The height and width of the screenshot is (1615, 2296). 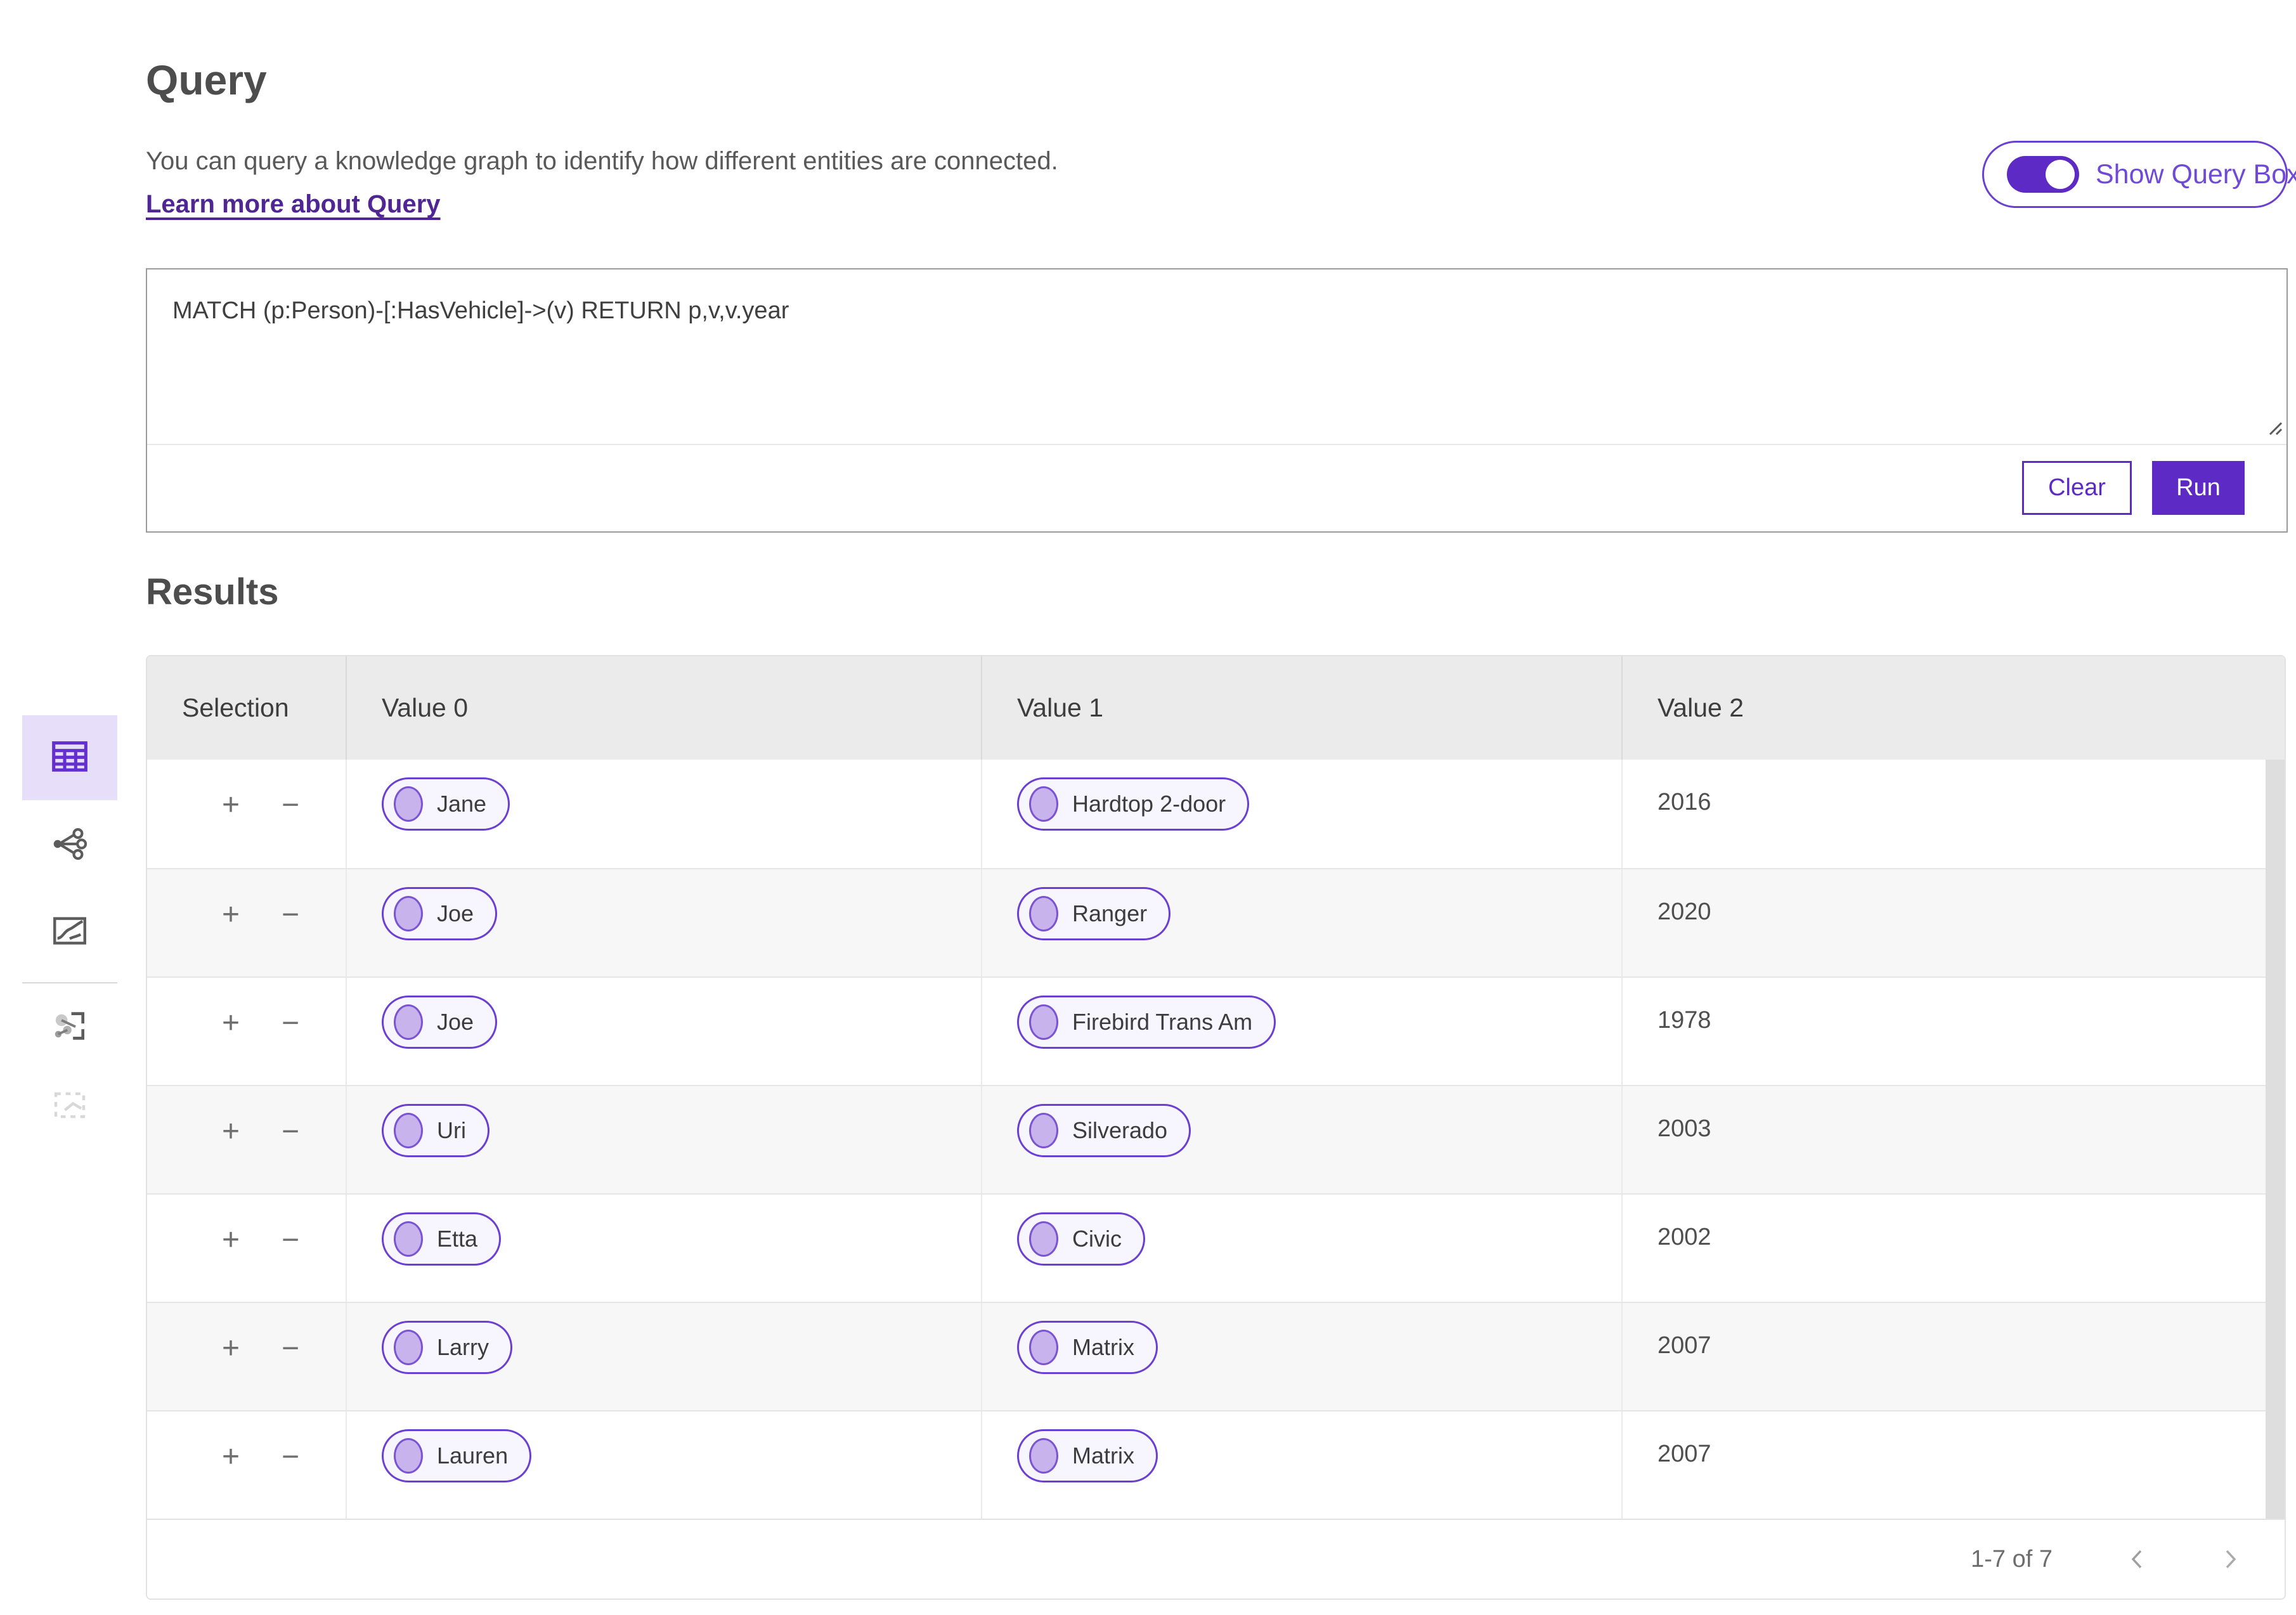 I want to click on node-pill: Hardtop 2-door, so click(x=1133, y=804).